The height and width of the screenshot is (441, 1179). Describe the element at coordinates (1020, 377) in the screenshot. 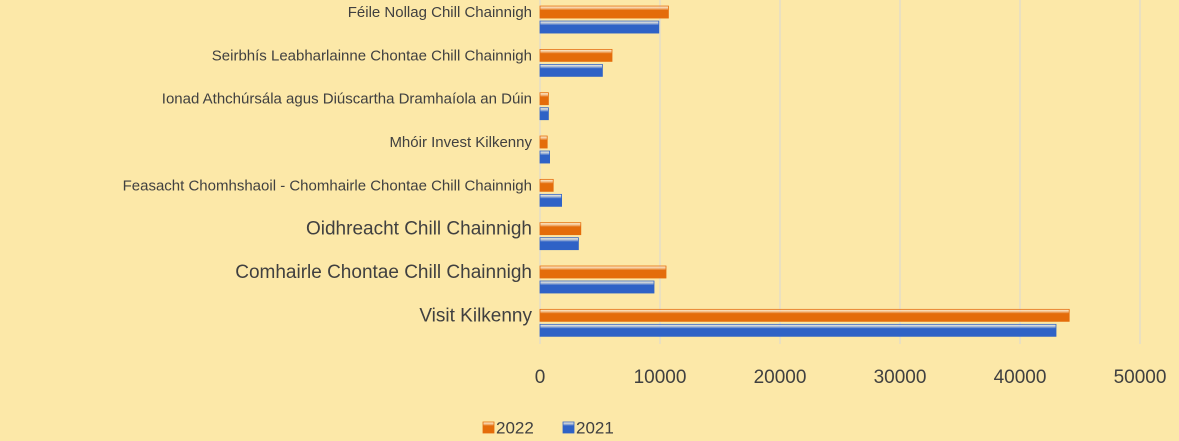

I see `x-tick-label: 40000` at that location.